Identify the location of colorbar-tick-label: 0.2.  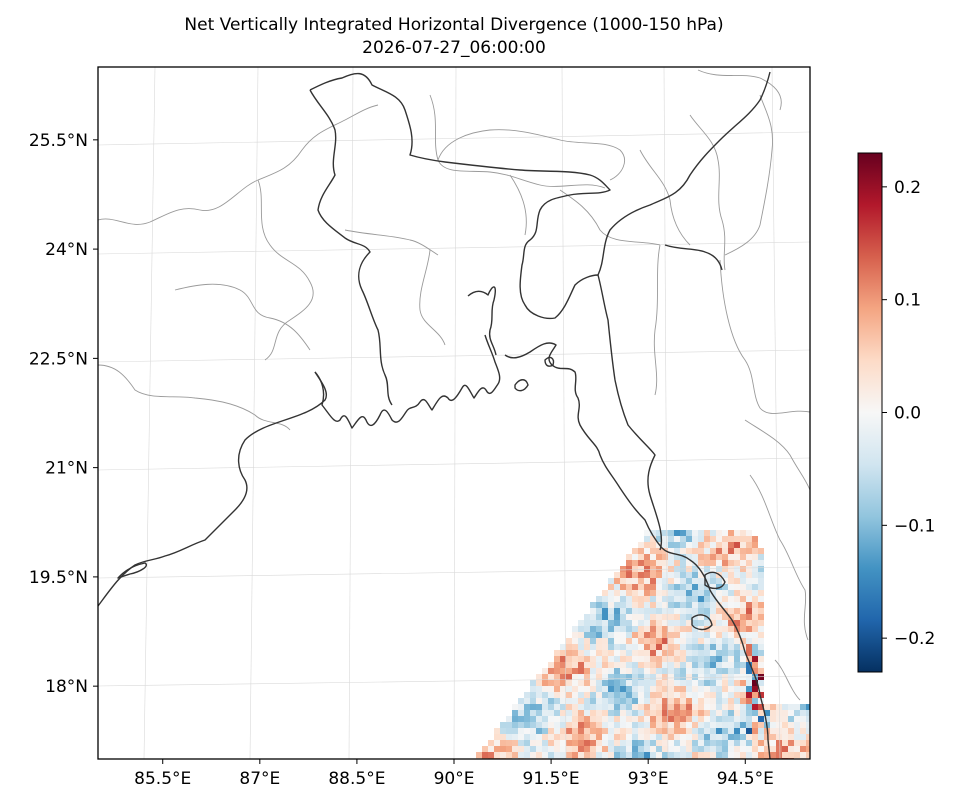
(907, 188).